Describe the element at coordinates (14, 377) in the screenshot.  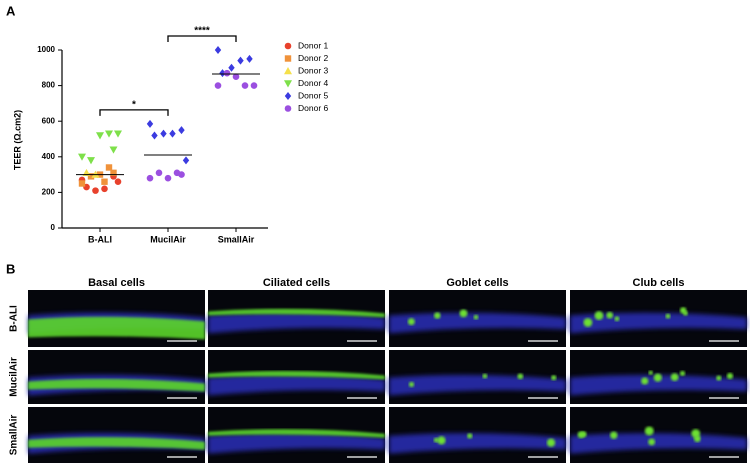
I see `row-label: MucilAir` at that location.